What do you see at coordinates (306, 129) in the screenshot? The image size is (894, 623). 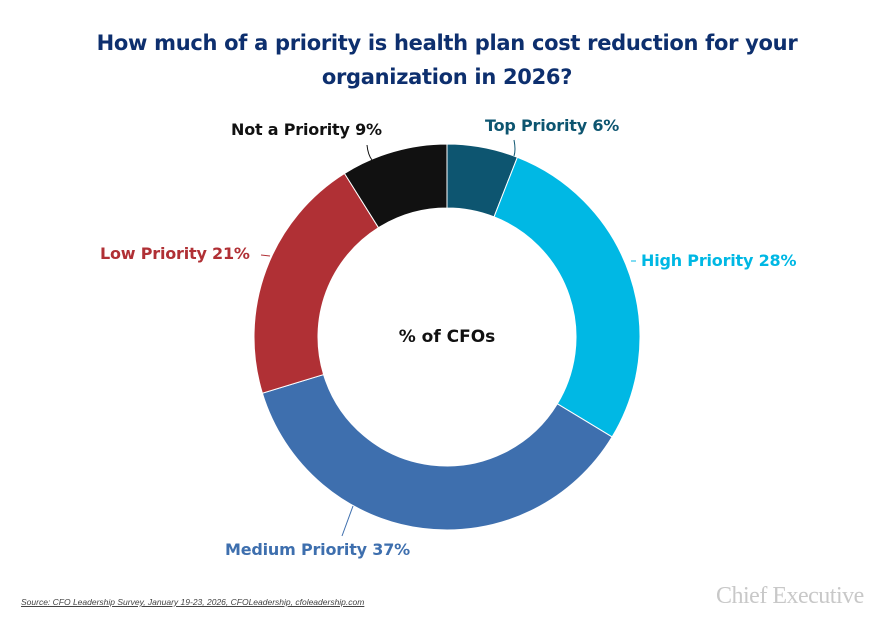 I see `label-not-a-priority: Not a Priority 9%` at bounding box center [306, 129].